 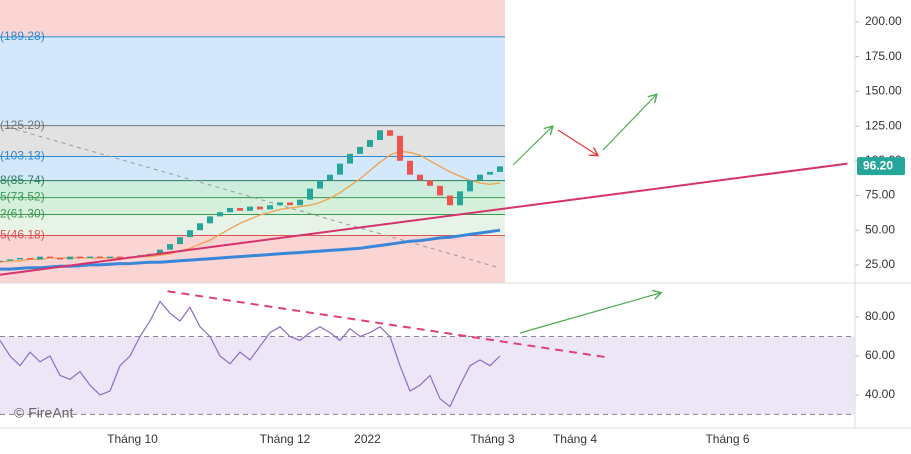 I want to click on y-tick-label: 25.00, so click(x=880, y=264).